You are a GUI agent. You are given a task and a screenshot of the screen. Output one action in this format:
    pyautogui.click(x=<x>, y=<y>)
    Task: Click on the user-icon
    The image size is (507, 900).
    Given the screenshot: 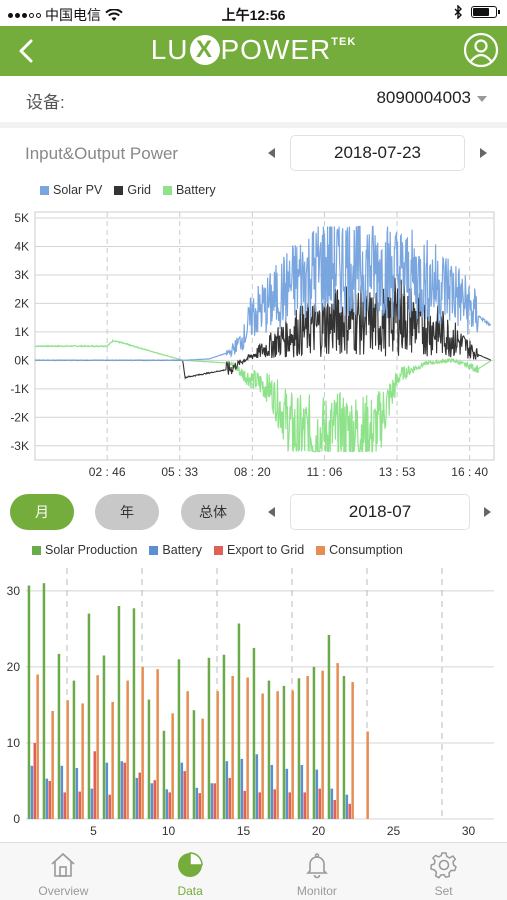 What is the action you would take?
    pyautogui.click(x=481, y=50)
    